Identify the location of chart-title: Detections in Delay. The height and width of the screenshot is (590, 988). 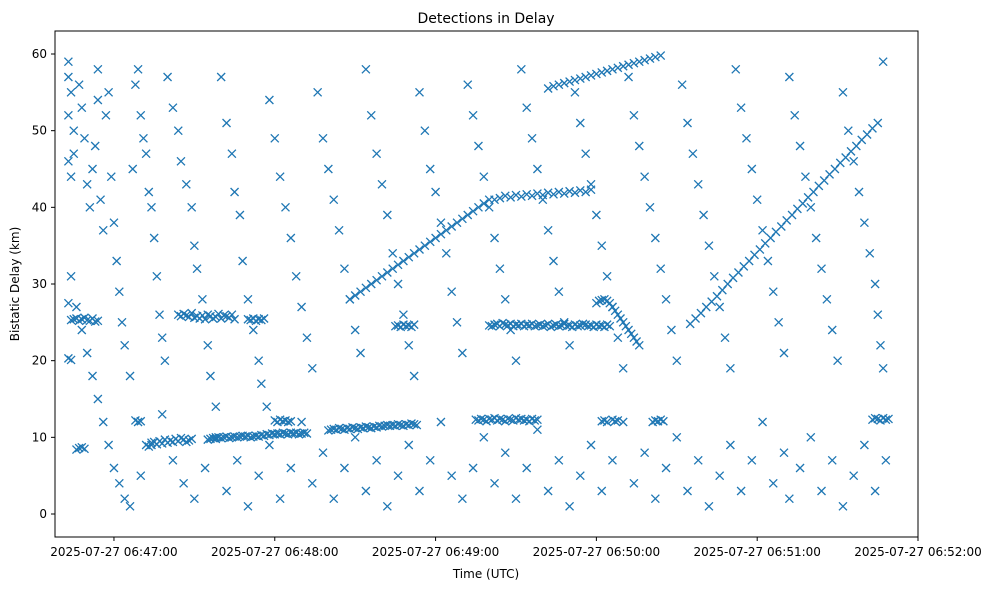
(485, 19).